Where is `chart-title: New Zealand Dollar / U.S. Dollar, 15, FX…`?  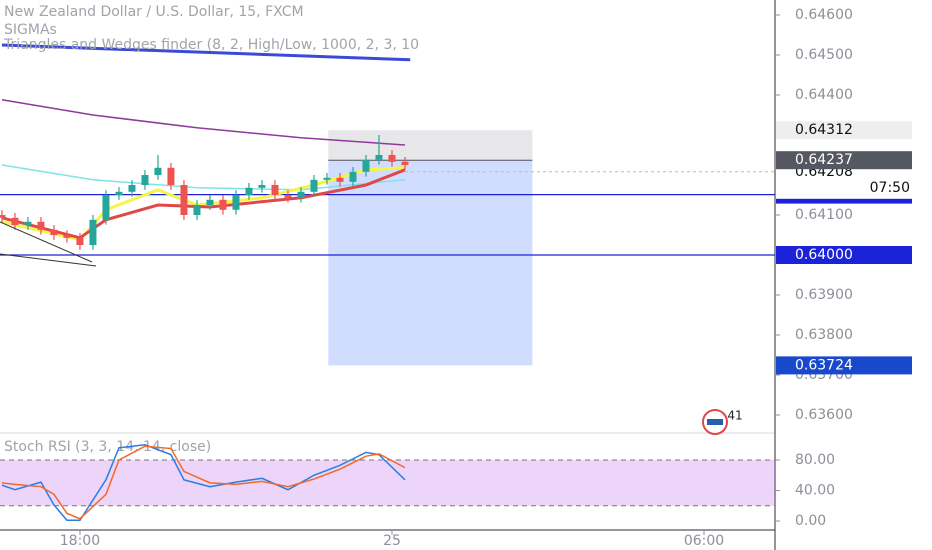 chart-title: New Zealand Dollar / U.S. Dollar, 15, FX… is located at coordinates (154, 12).